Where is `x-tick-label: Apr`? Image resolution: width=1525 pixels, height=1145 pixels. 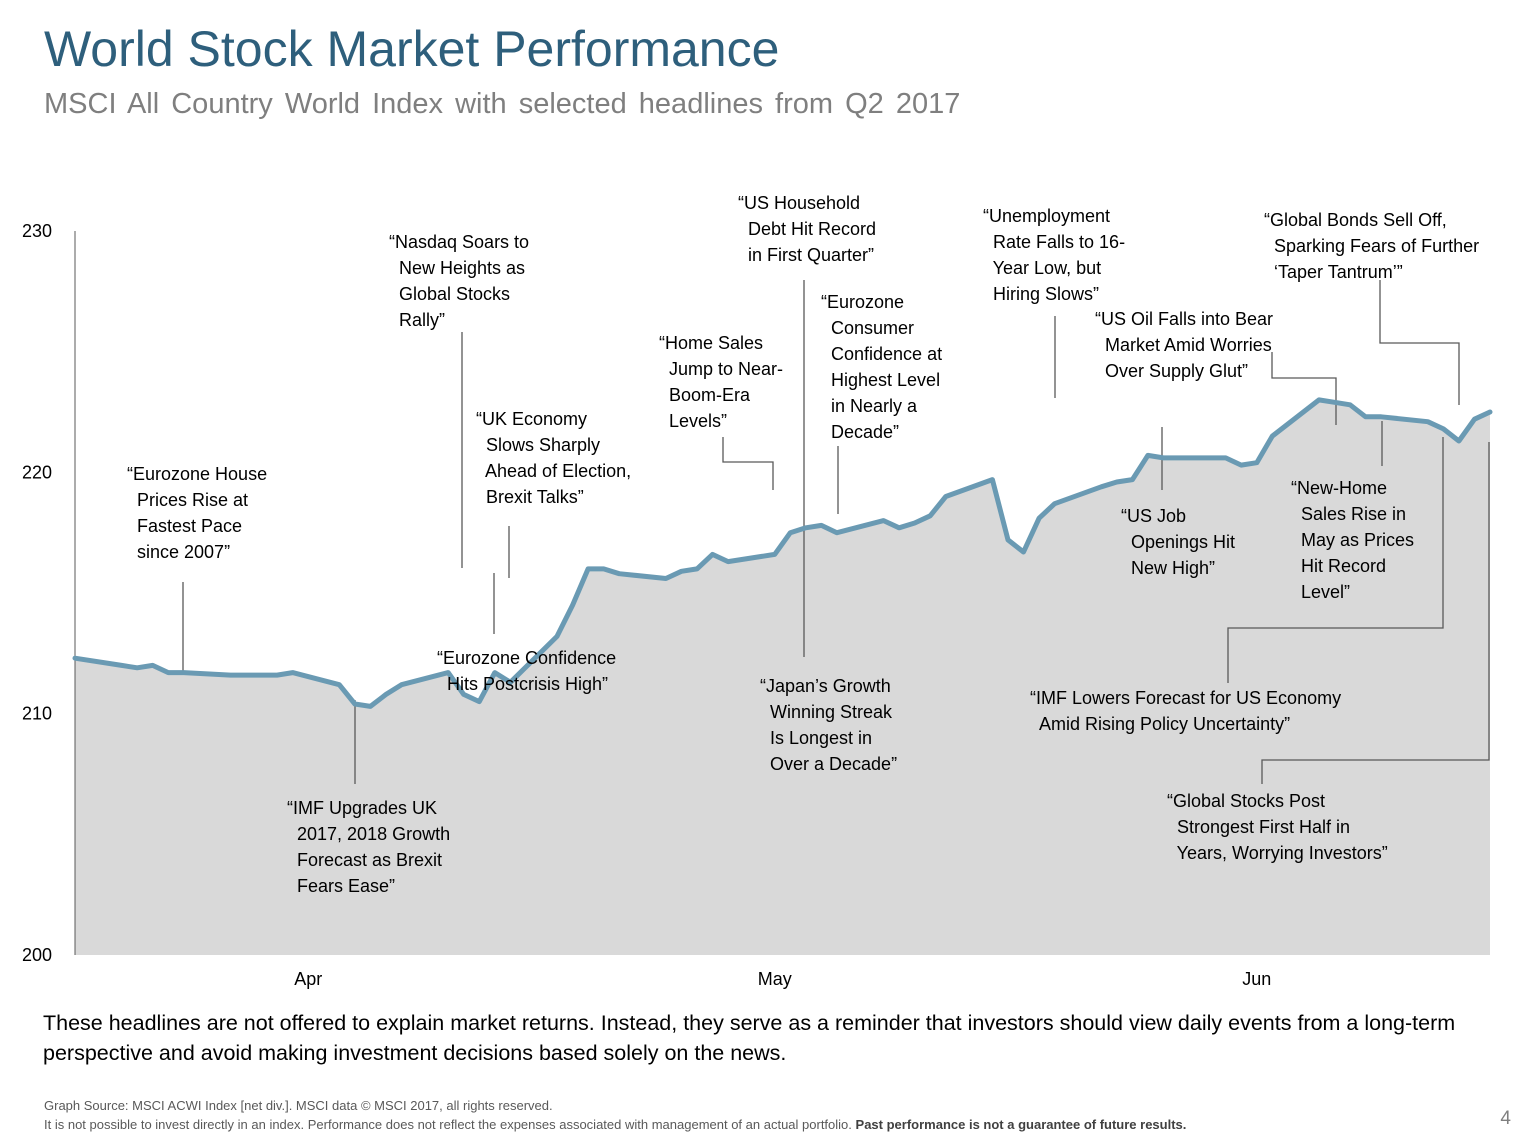 x-tick-label: Apr is located at coordinates (308, 979).